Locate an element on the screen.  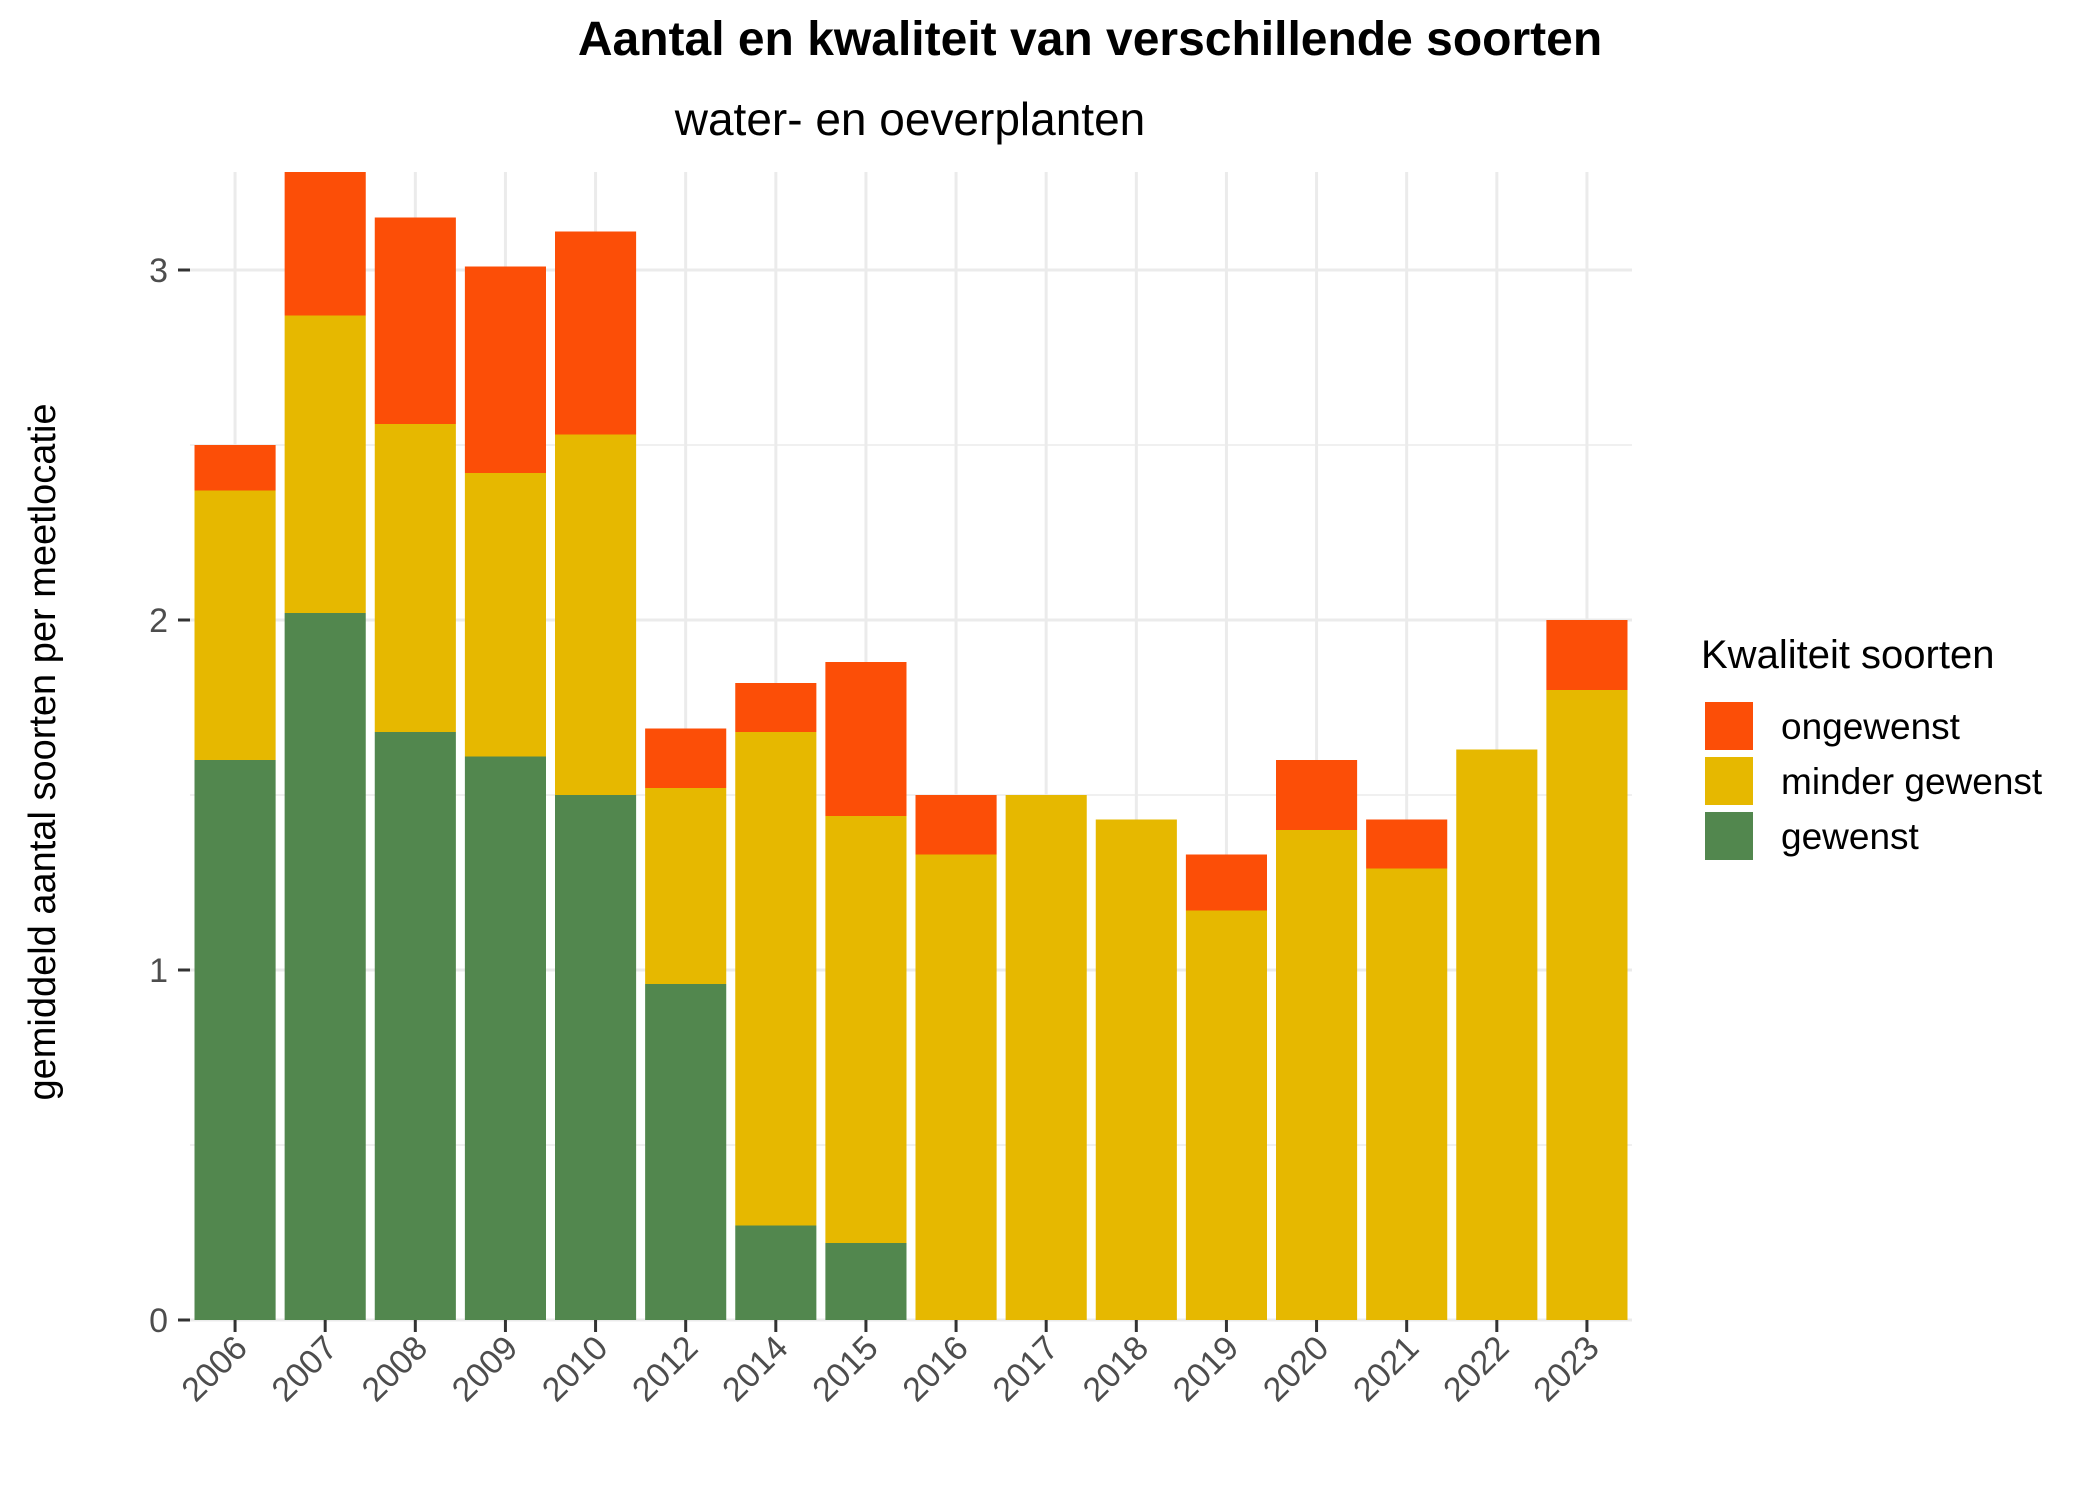
bar-2019-minder-gewenst is located at coordinates (1226, 1115).